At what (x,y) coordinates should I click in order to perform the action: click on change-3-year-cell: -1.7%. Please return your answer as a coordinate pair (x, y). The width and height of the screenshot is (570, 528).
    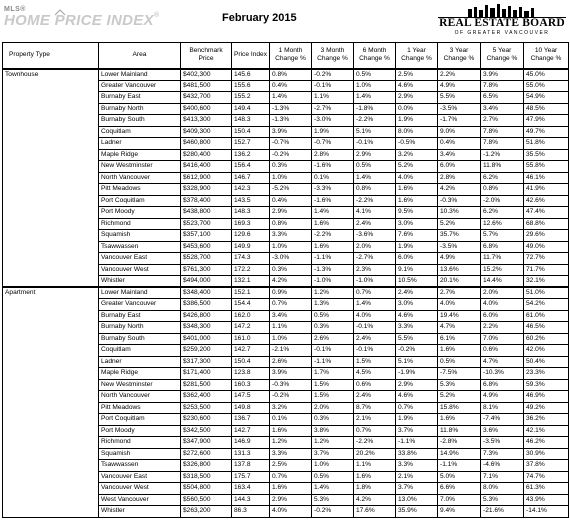
    Looking at the image, I should click on (459, 120).